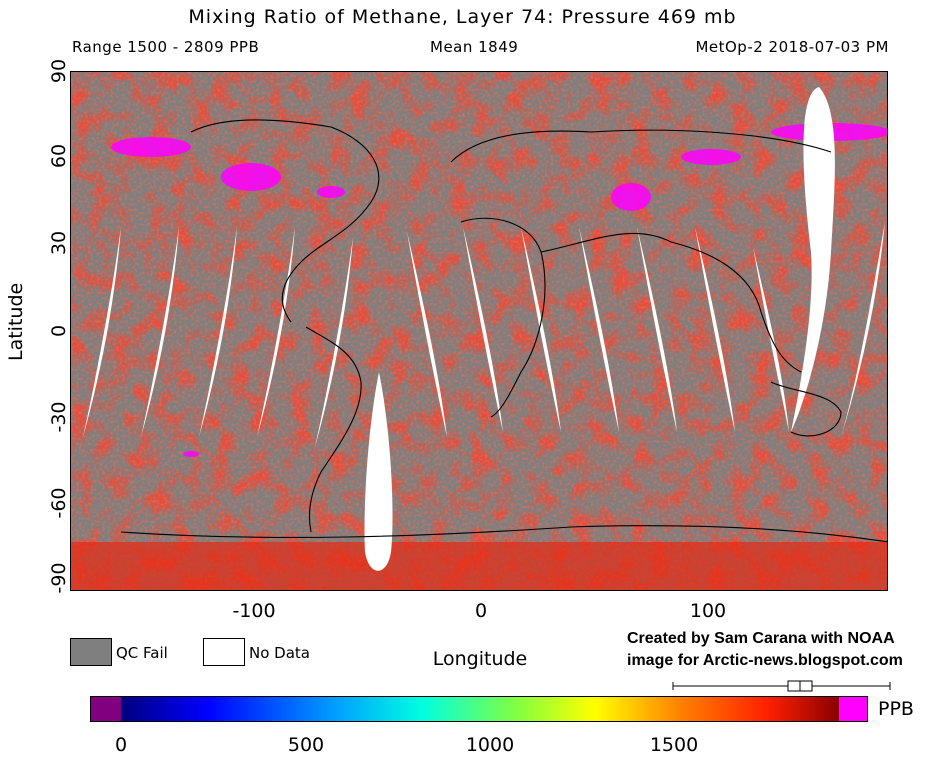 The height and width of the screenshot is (760, 925). What do you see at coordinates (91, 652) in the screenshot?
I see `qc-fail-swatch` at bounding box center [91, 652].